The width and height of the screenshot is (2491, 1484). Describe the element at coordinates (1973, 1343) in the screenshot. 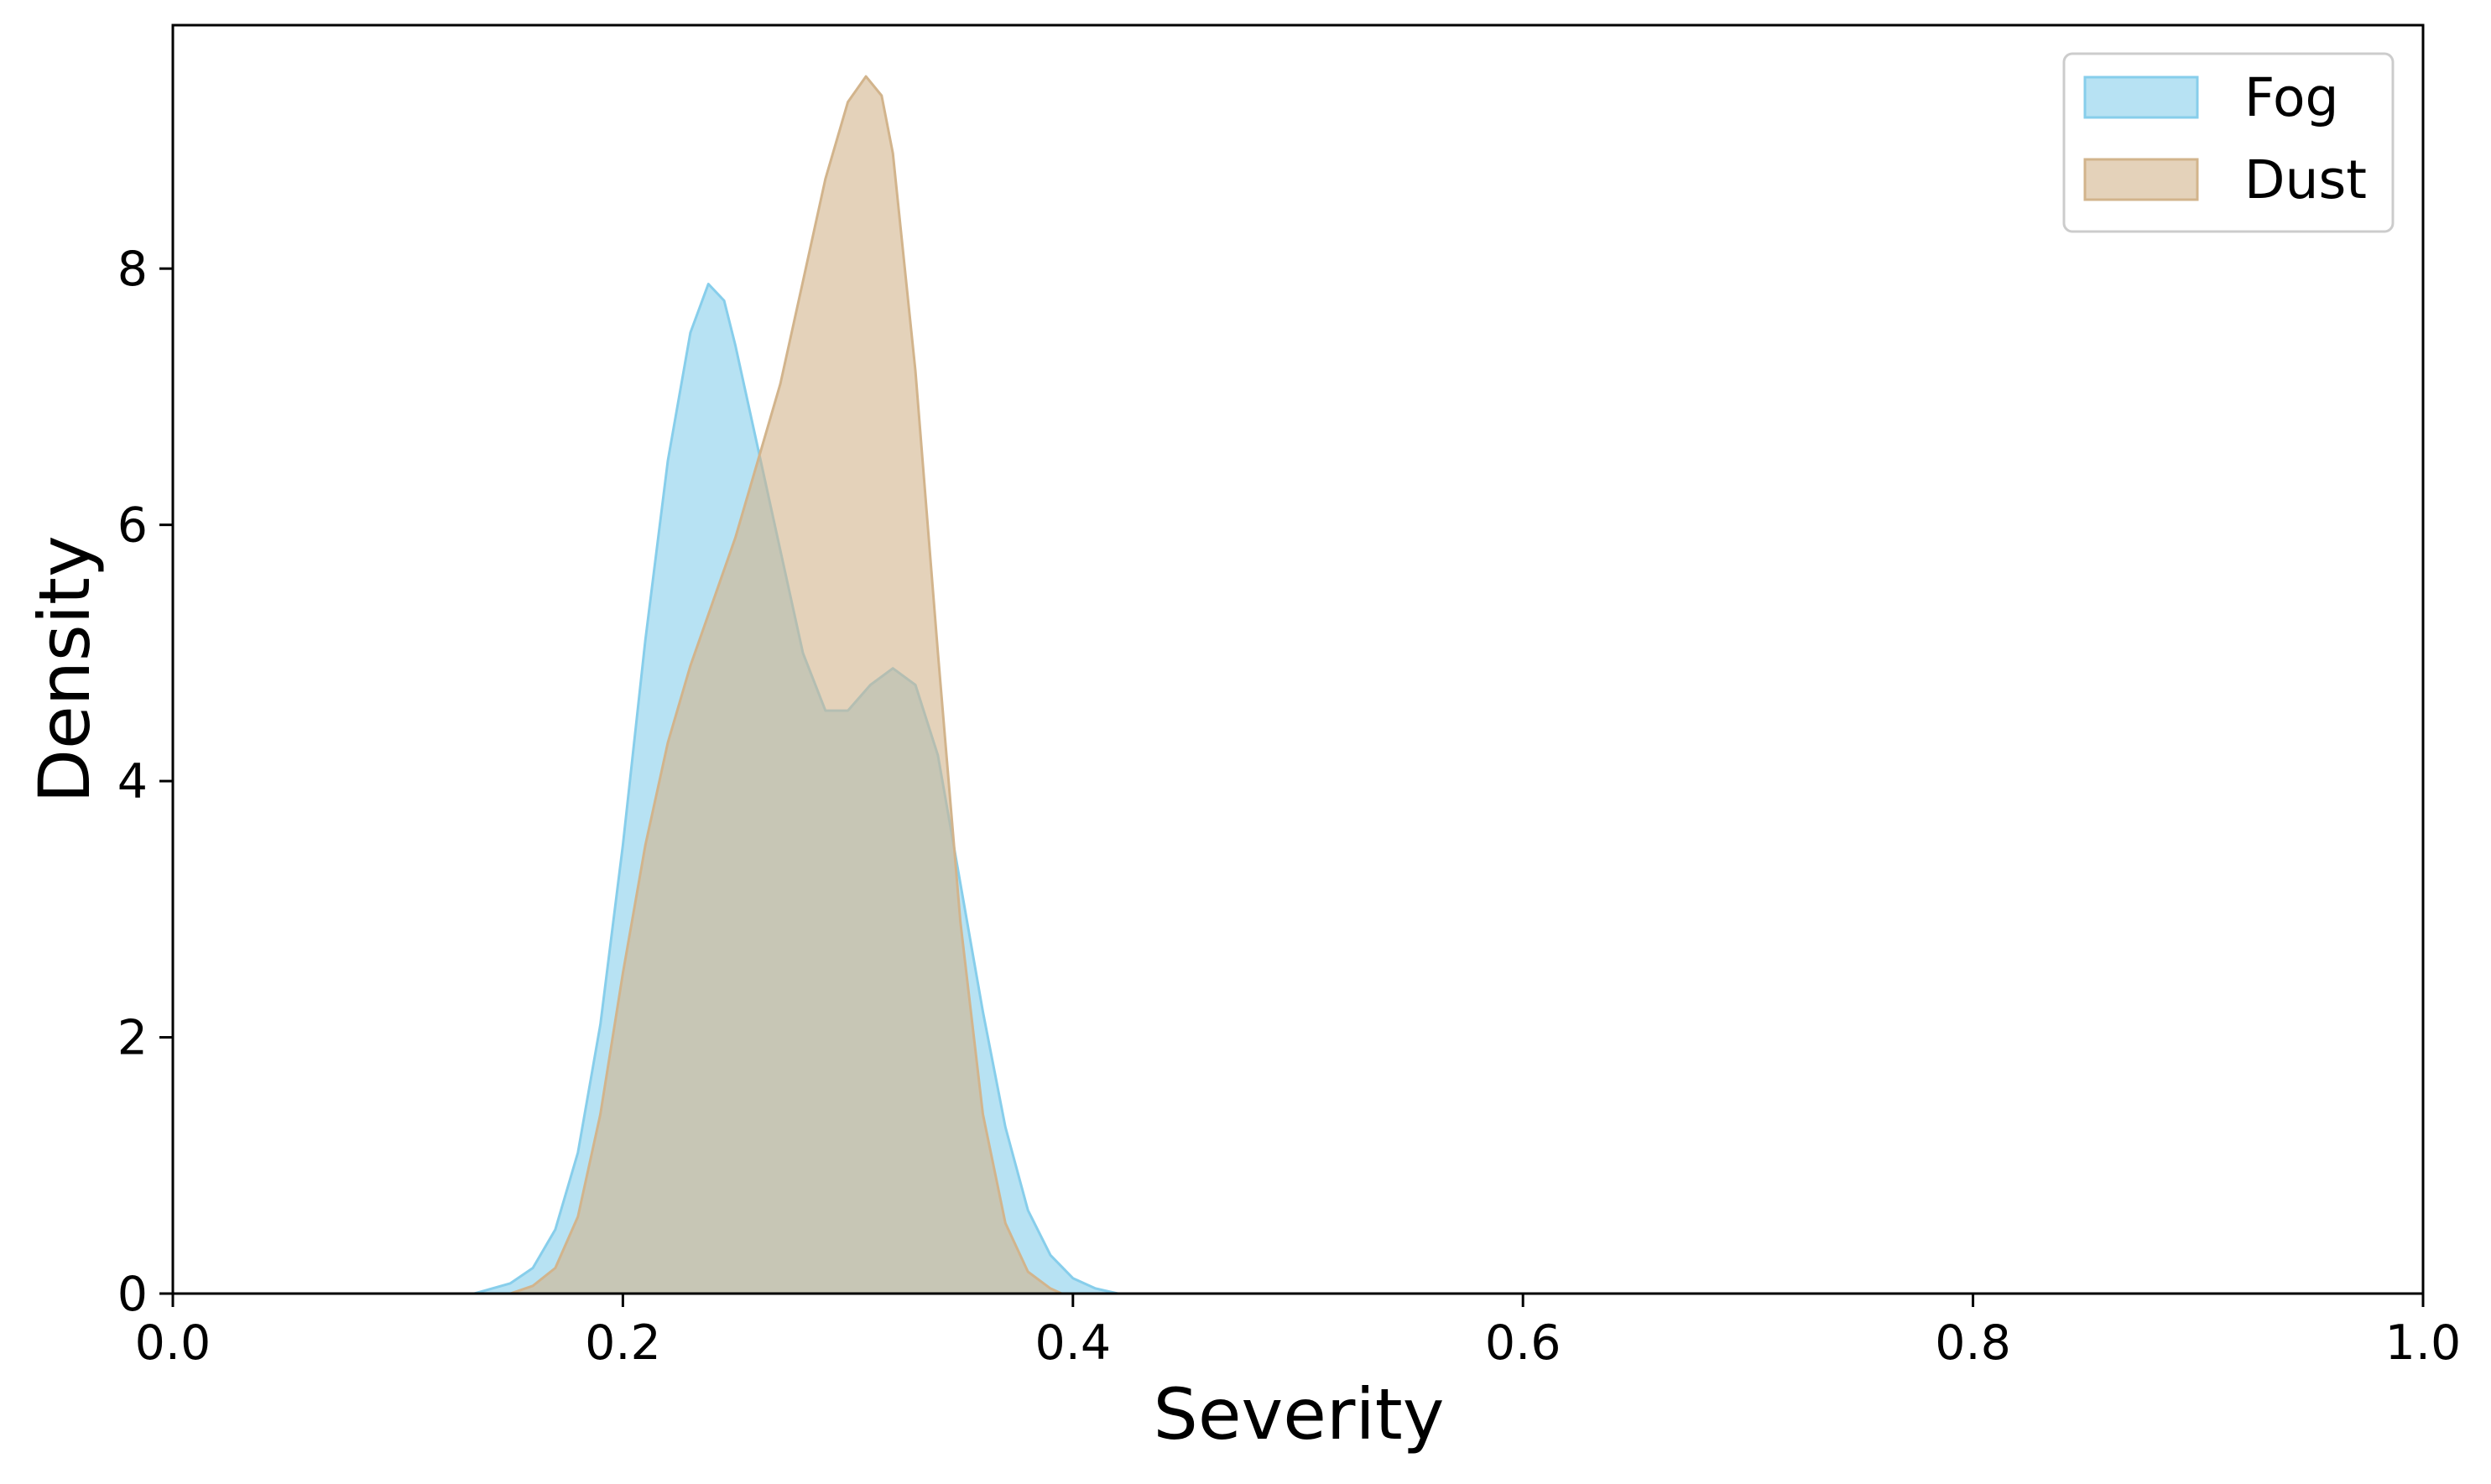

I see `x-tick-label: 0.8` at that location.